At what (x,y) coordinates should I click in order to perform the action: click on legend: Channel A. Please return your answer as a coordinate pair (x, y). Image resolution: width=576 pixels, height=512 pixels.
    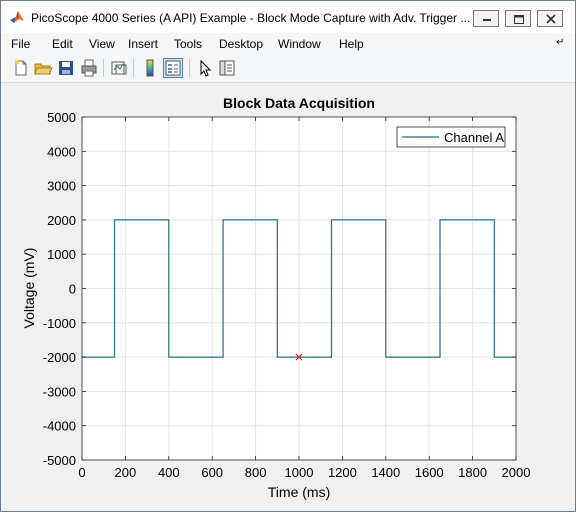
    Looking at the image, I should click on (451, 137).